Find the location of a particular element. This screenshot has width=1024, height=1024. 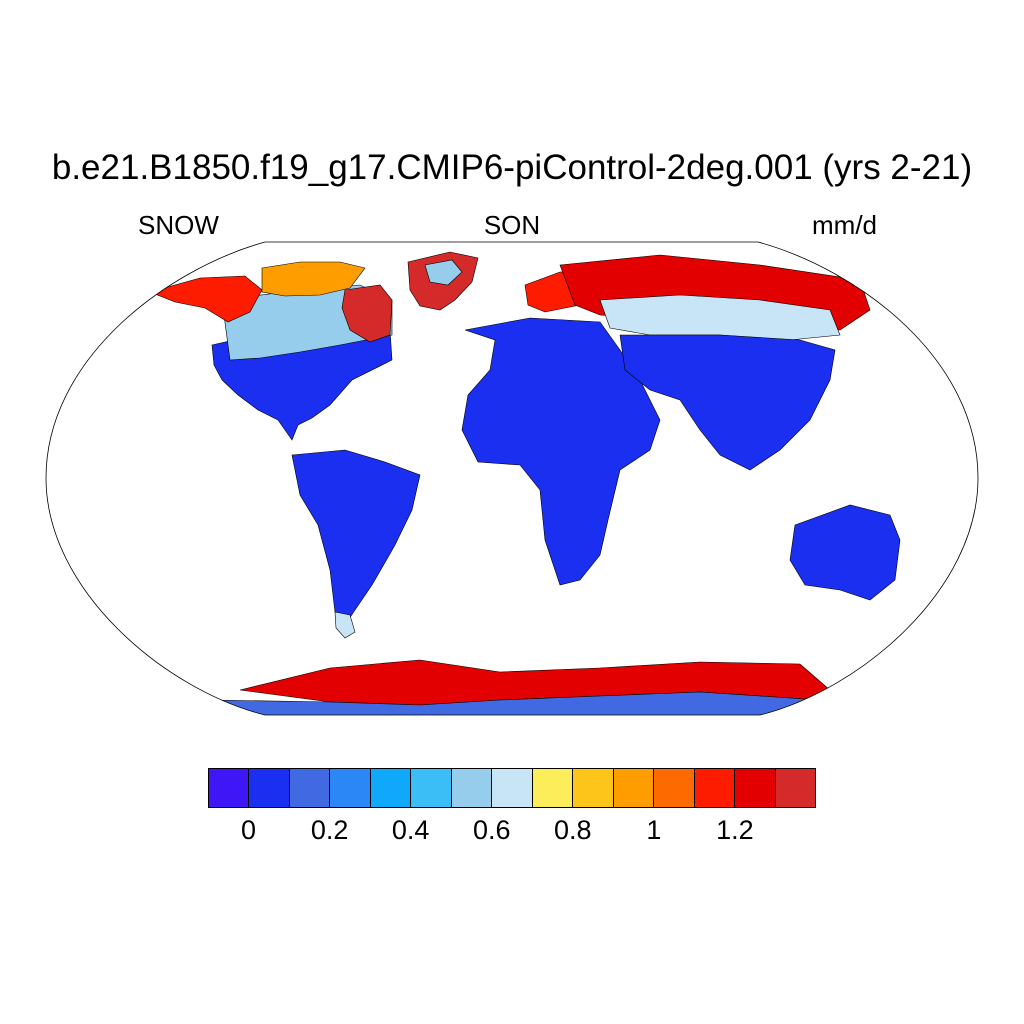

colorbar-tick-label: 1.2 is located at coordinates (735, 830).